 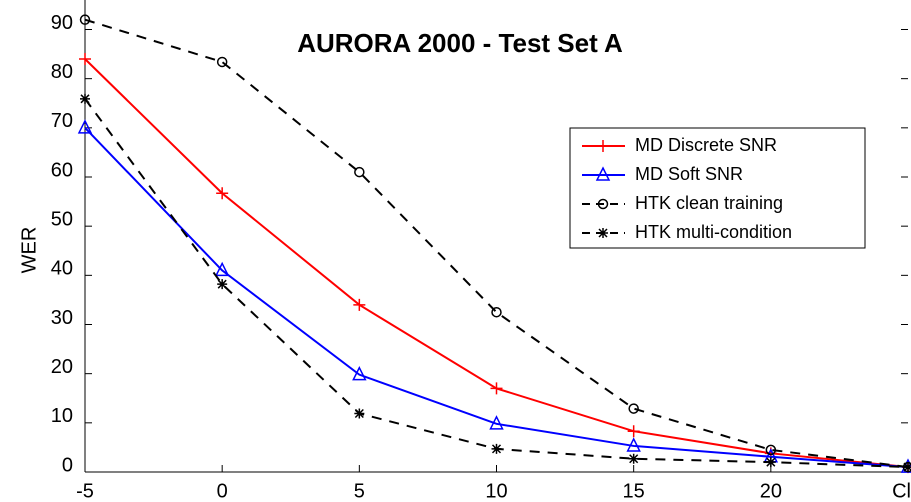 I want to click on x-tick-label: Cl, so click(x=901, y=491).